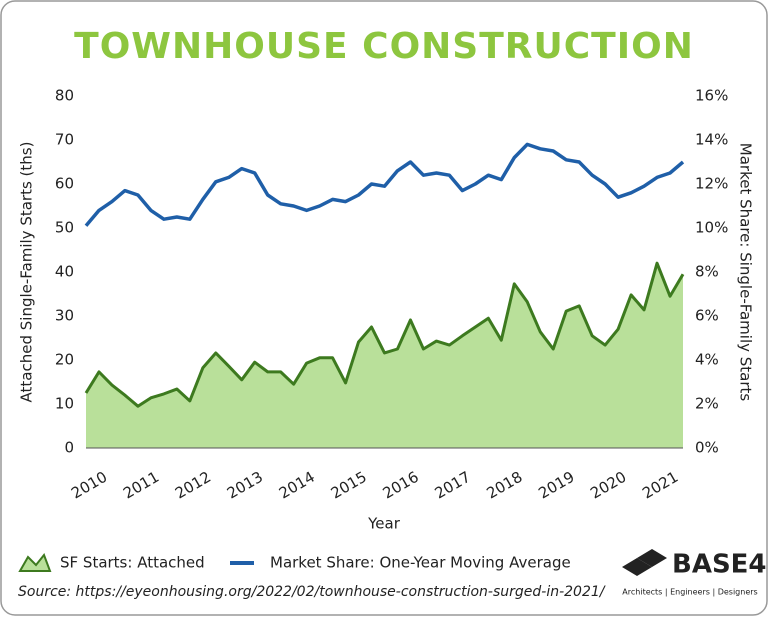 The height and width of the screenshot is (620, 768). What do you see at coordinates (707, 448) in the screenshot?
I see `y2-tick-label: 0%` at bounding box center [707, 448].